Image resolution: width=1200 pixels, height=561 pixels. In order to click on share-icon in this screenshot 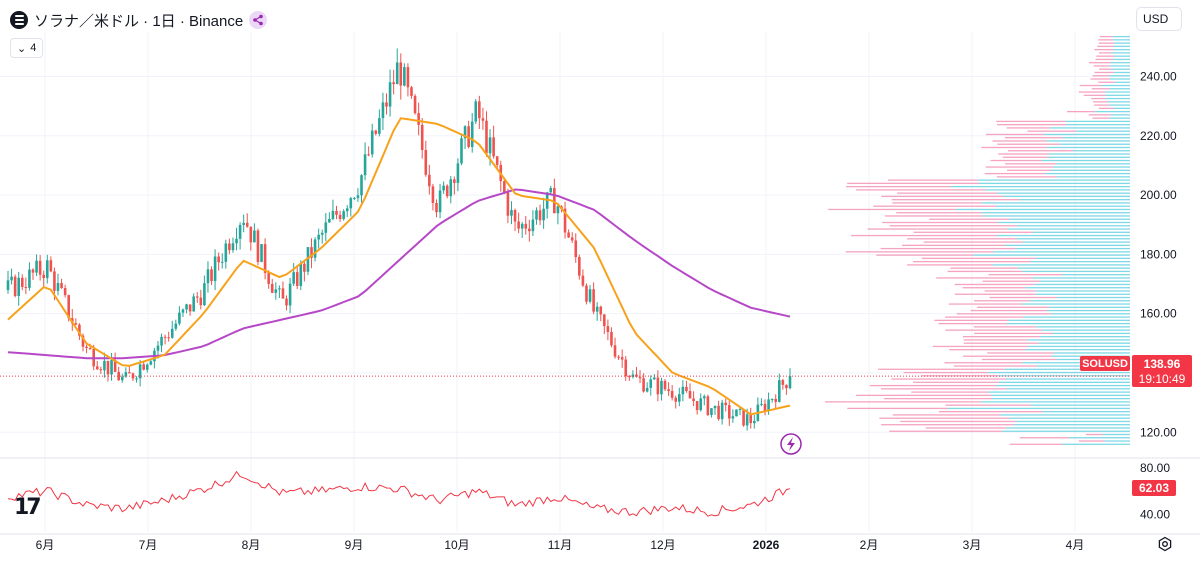, I will do `click(258, 20)`.